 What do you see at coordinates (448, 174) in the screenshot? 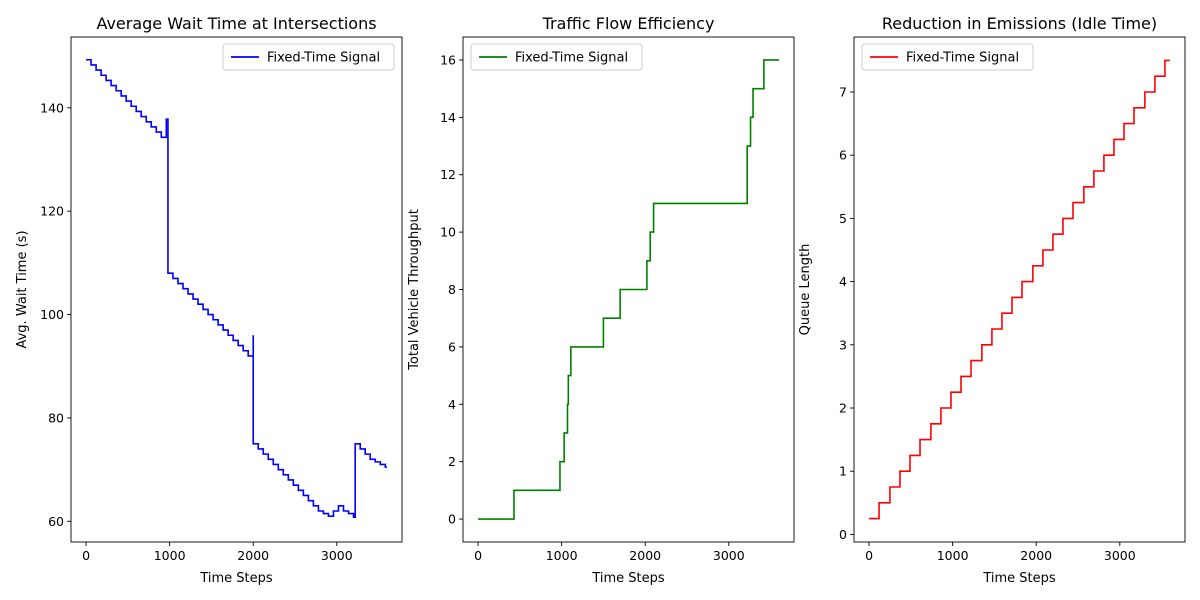
I see `y-tick-label: 12` at bounding box center [448, 174].